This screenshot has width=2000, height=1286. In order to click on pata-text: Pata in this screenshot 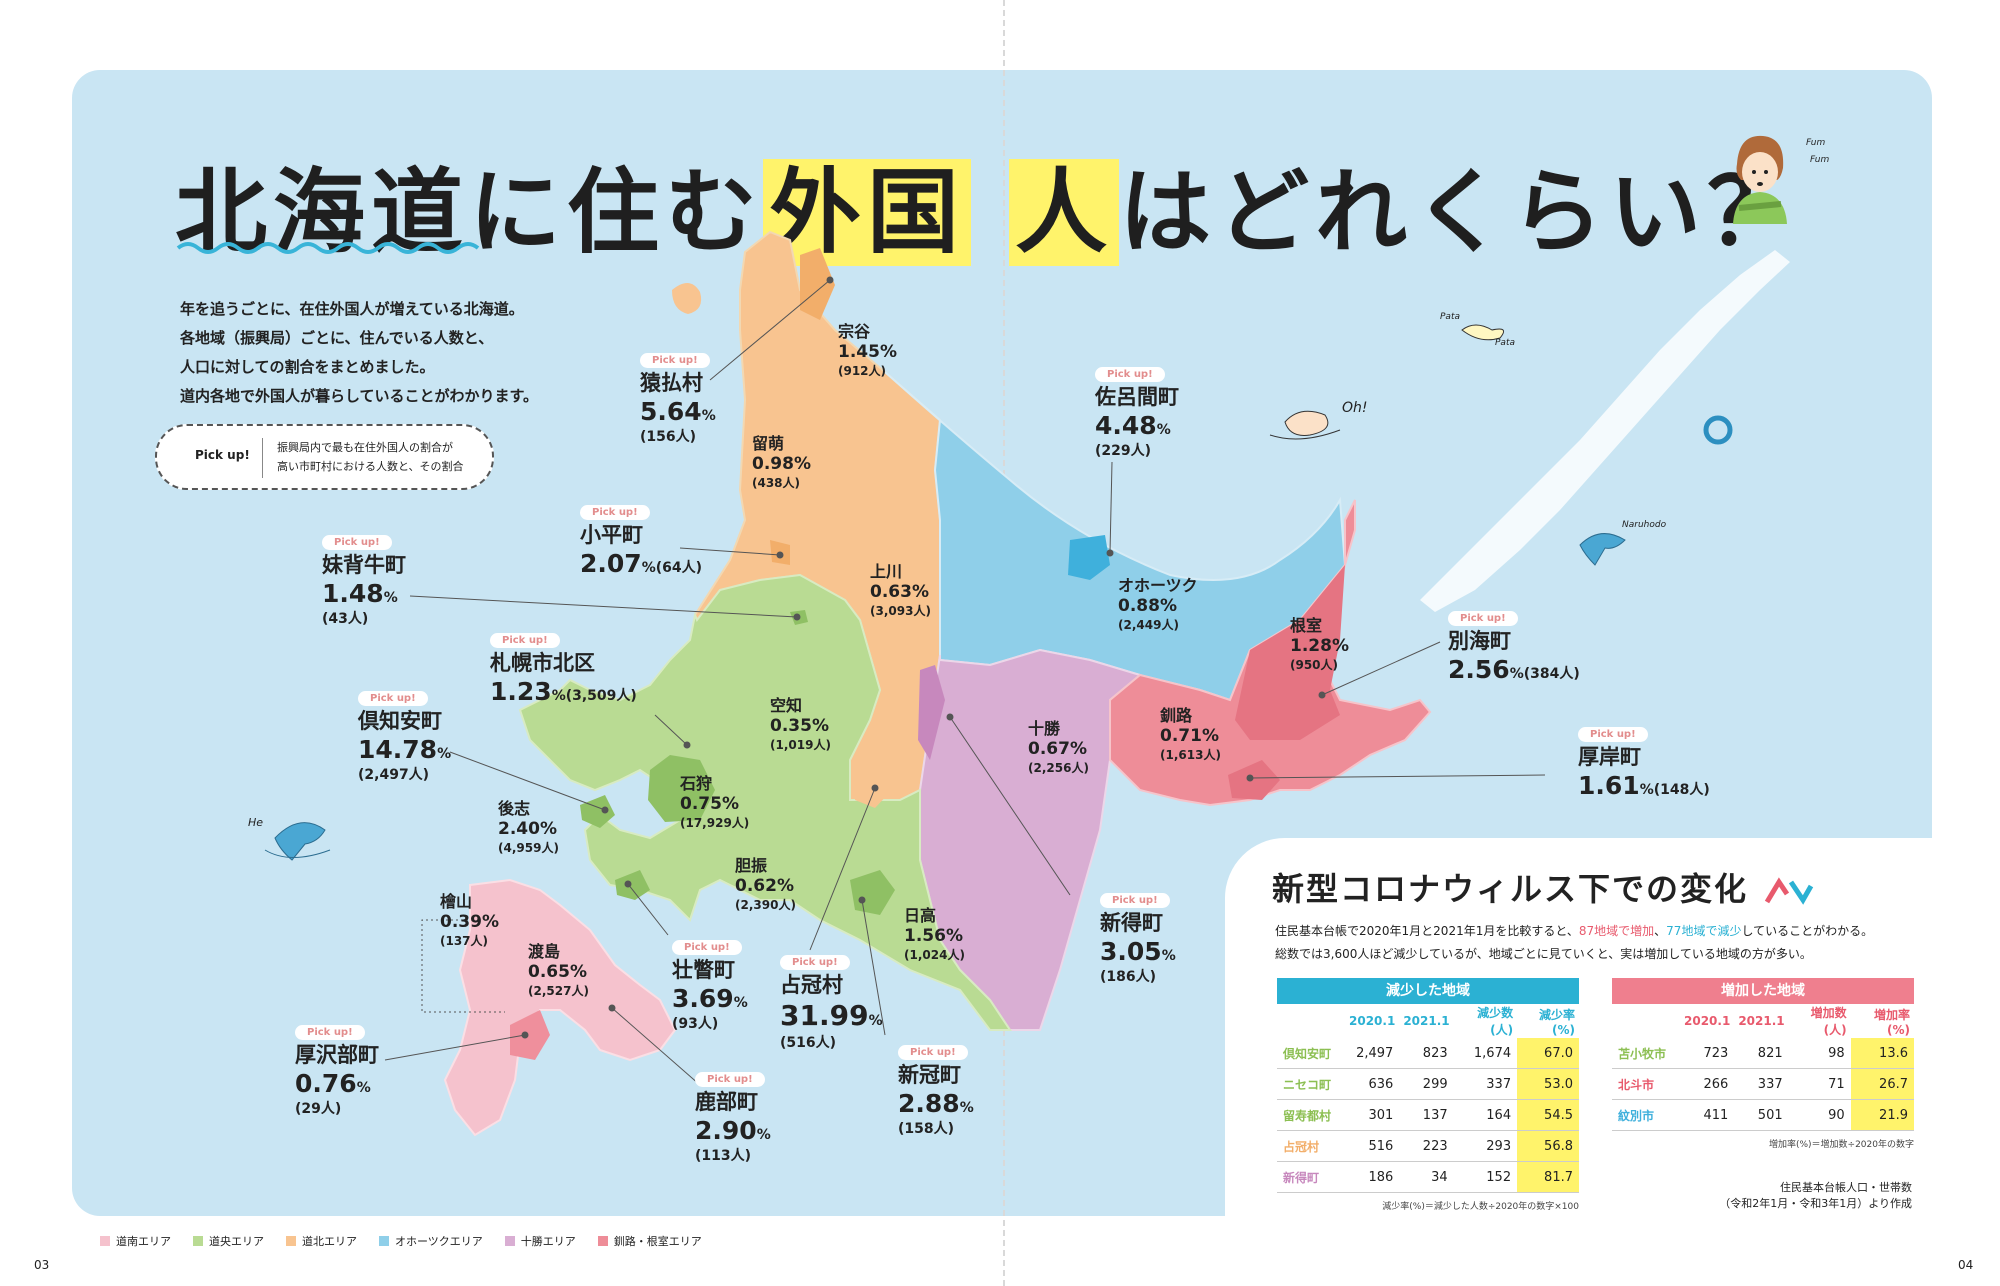, I will do `click(1450, 317)`.